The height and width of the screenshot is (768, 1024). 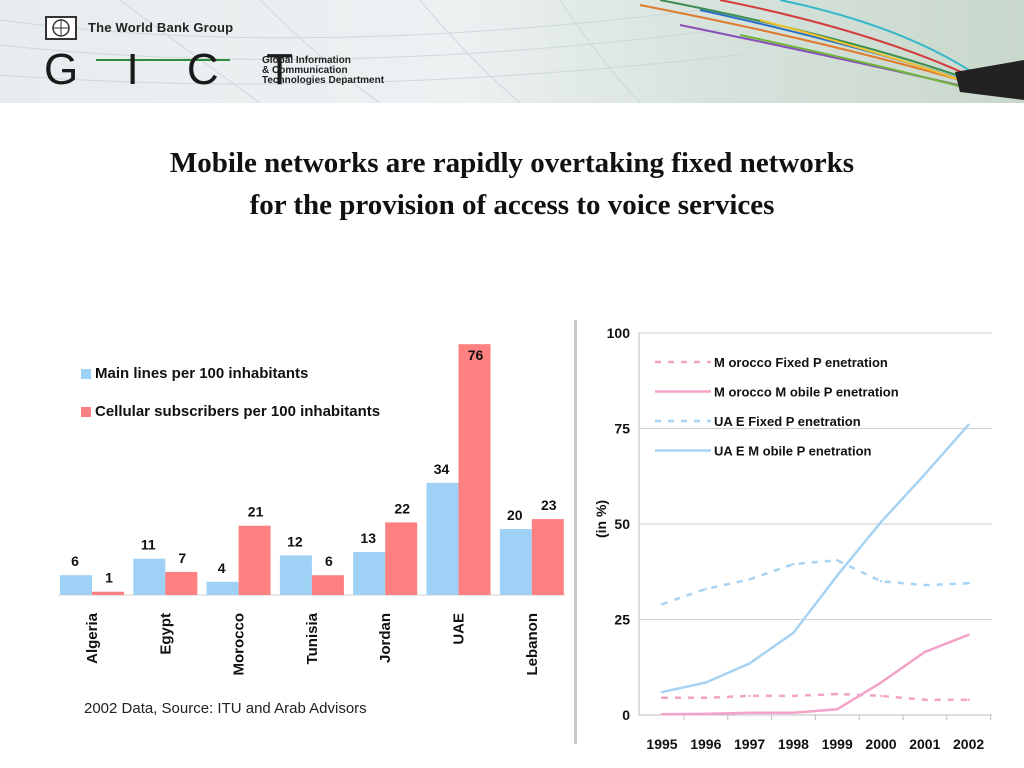 I want to click on x-tick-label: 1996, so click(x=705, y=744).